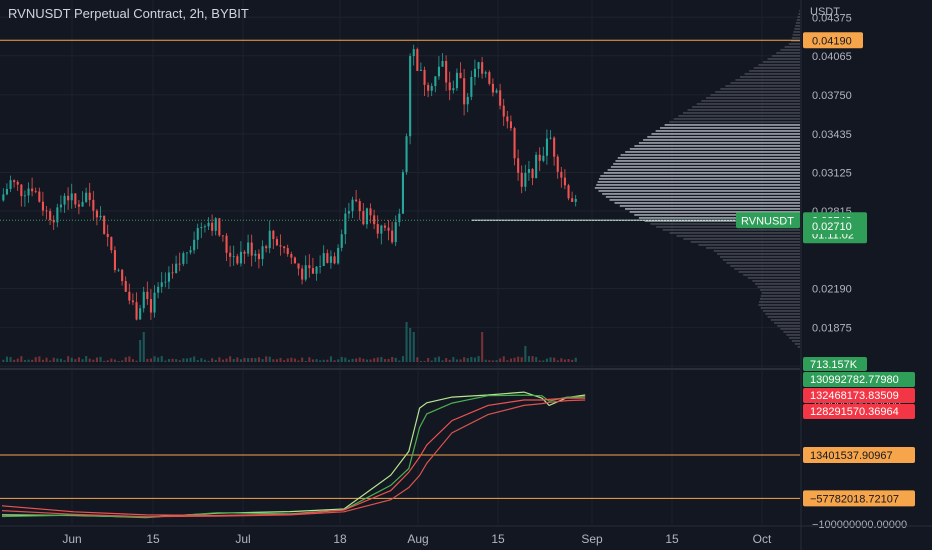 Image resolution: width=932 pixels, height=550 pixels. What do you see at coordinates (153, 539) in the screenshot?
I see `time-tick-label: 15` at bounding box center [153, 539].